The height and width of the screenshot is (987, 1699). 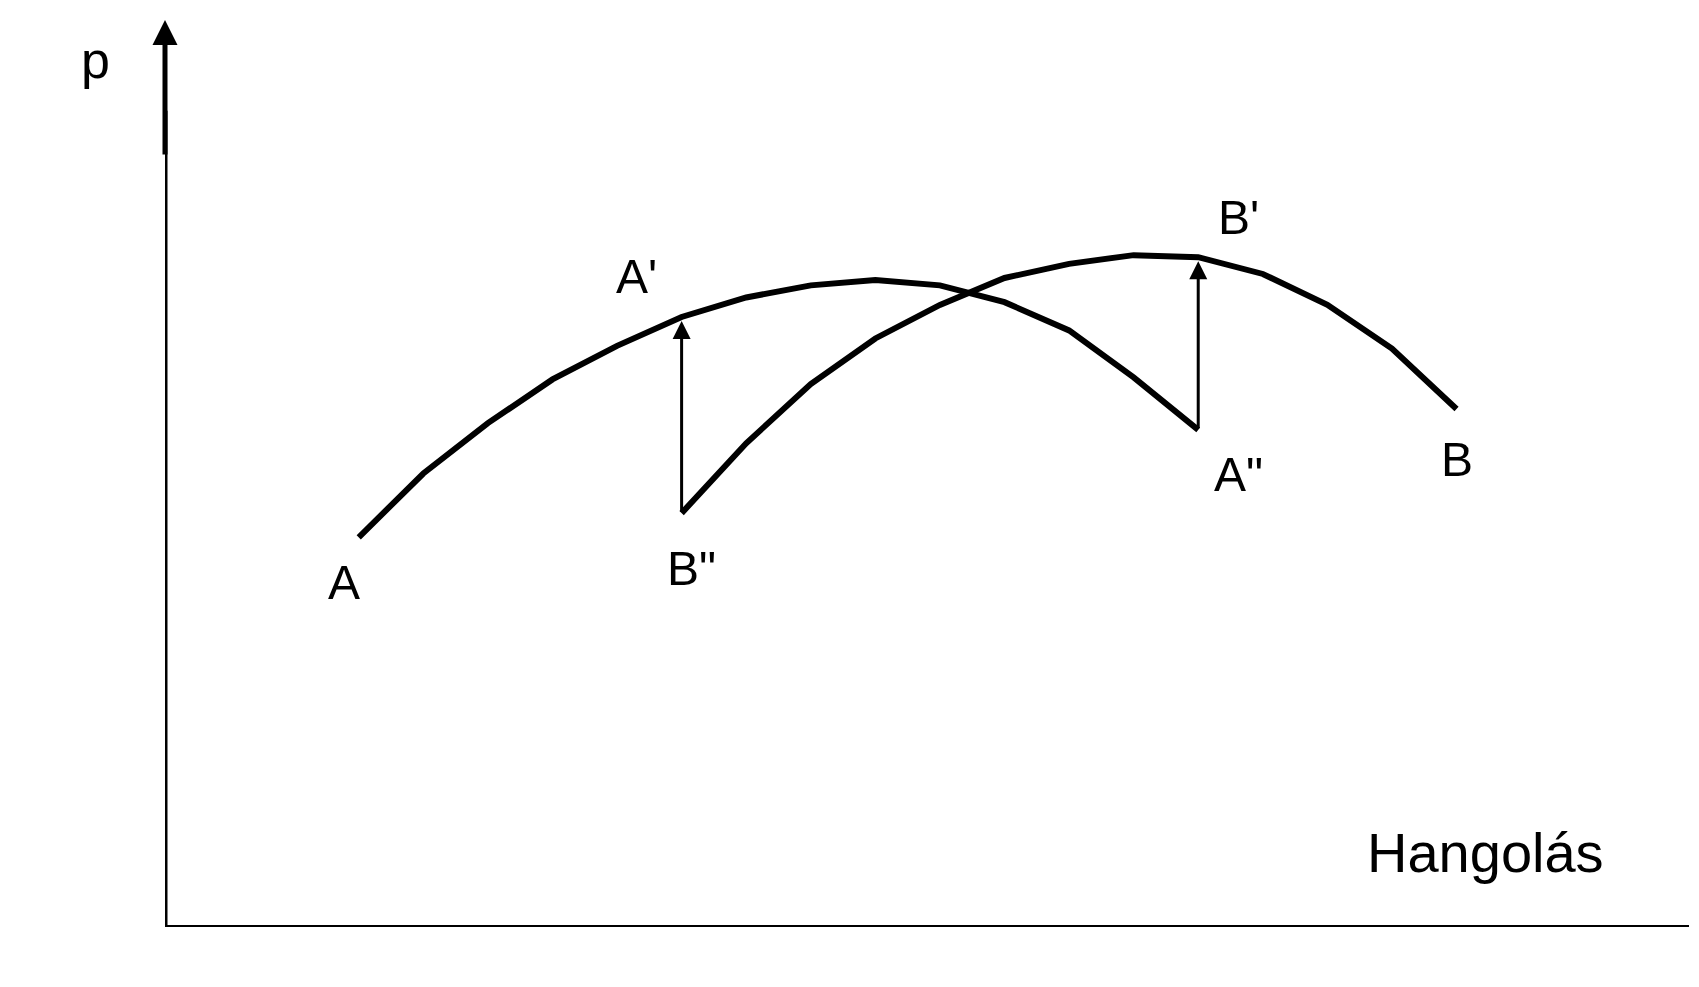 What do you see at coordinates (1239, 474) in the screenshot?
I see `annotation: A"` at bounding box center [1239, 474].